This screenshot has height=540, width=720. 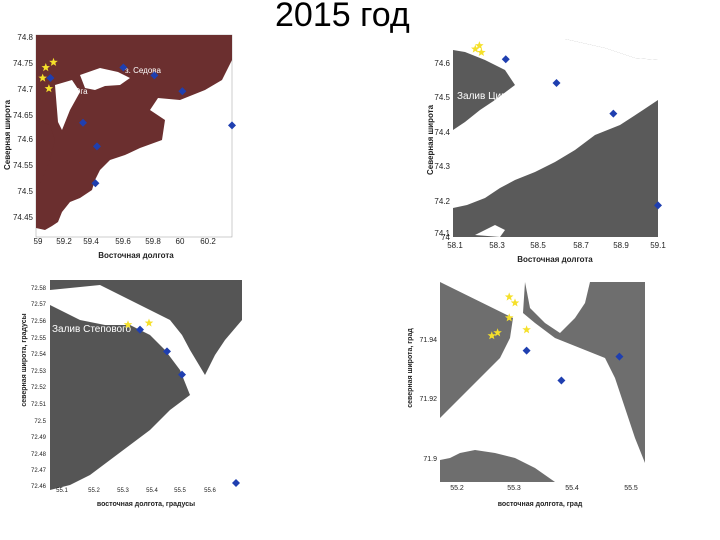 What do you see at coordinates (136, 491) in the screenshot?
I see `map3-x-ticks: 55.1 55.2 55.3 55.4 55.5 55.6` at bounding box center [136, 491].